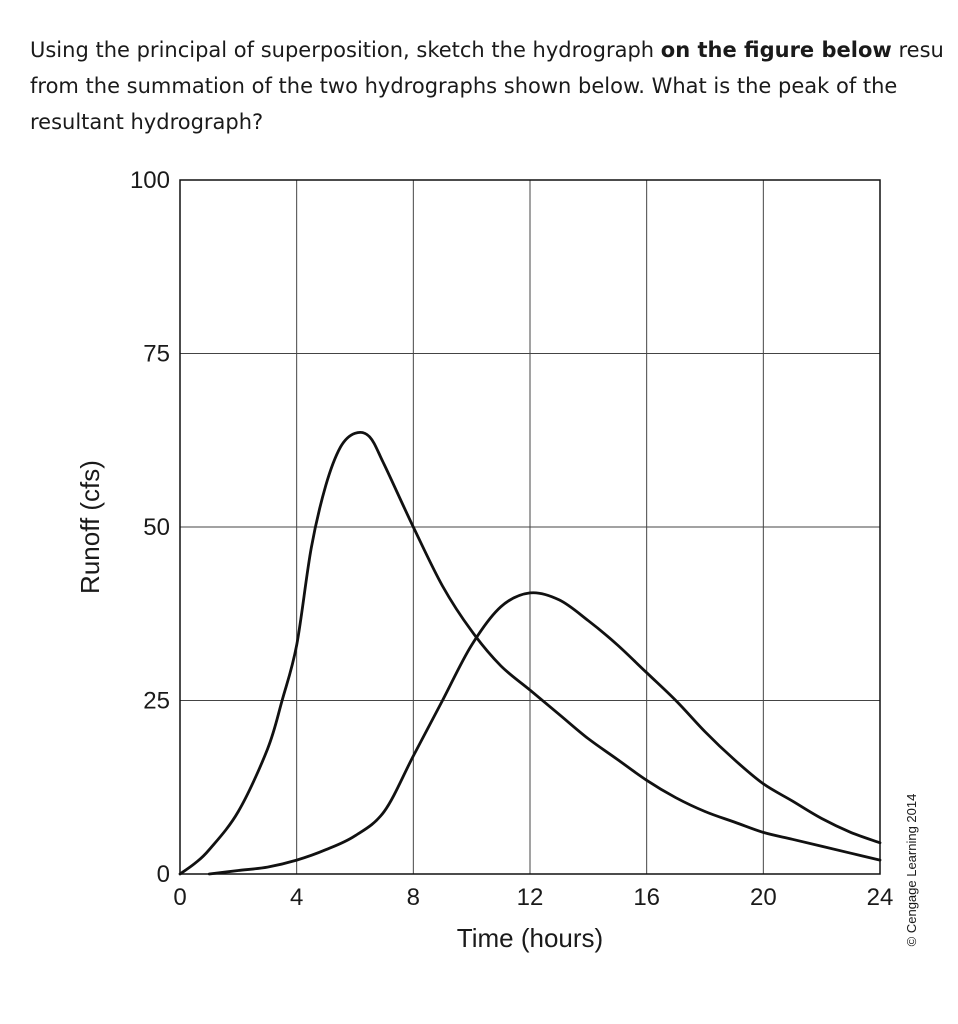 The height and width of the screenshot is (1024, 958). I want to click on y-axis-title: Runoff (cfs), so click(90, 527).